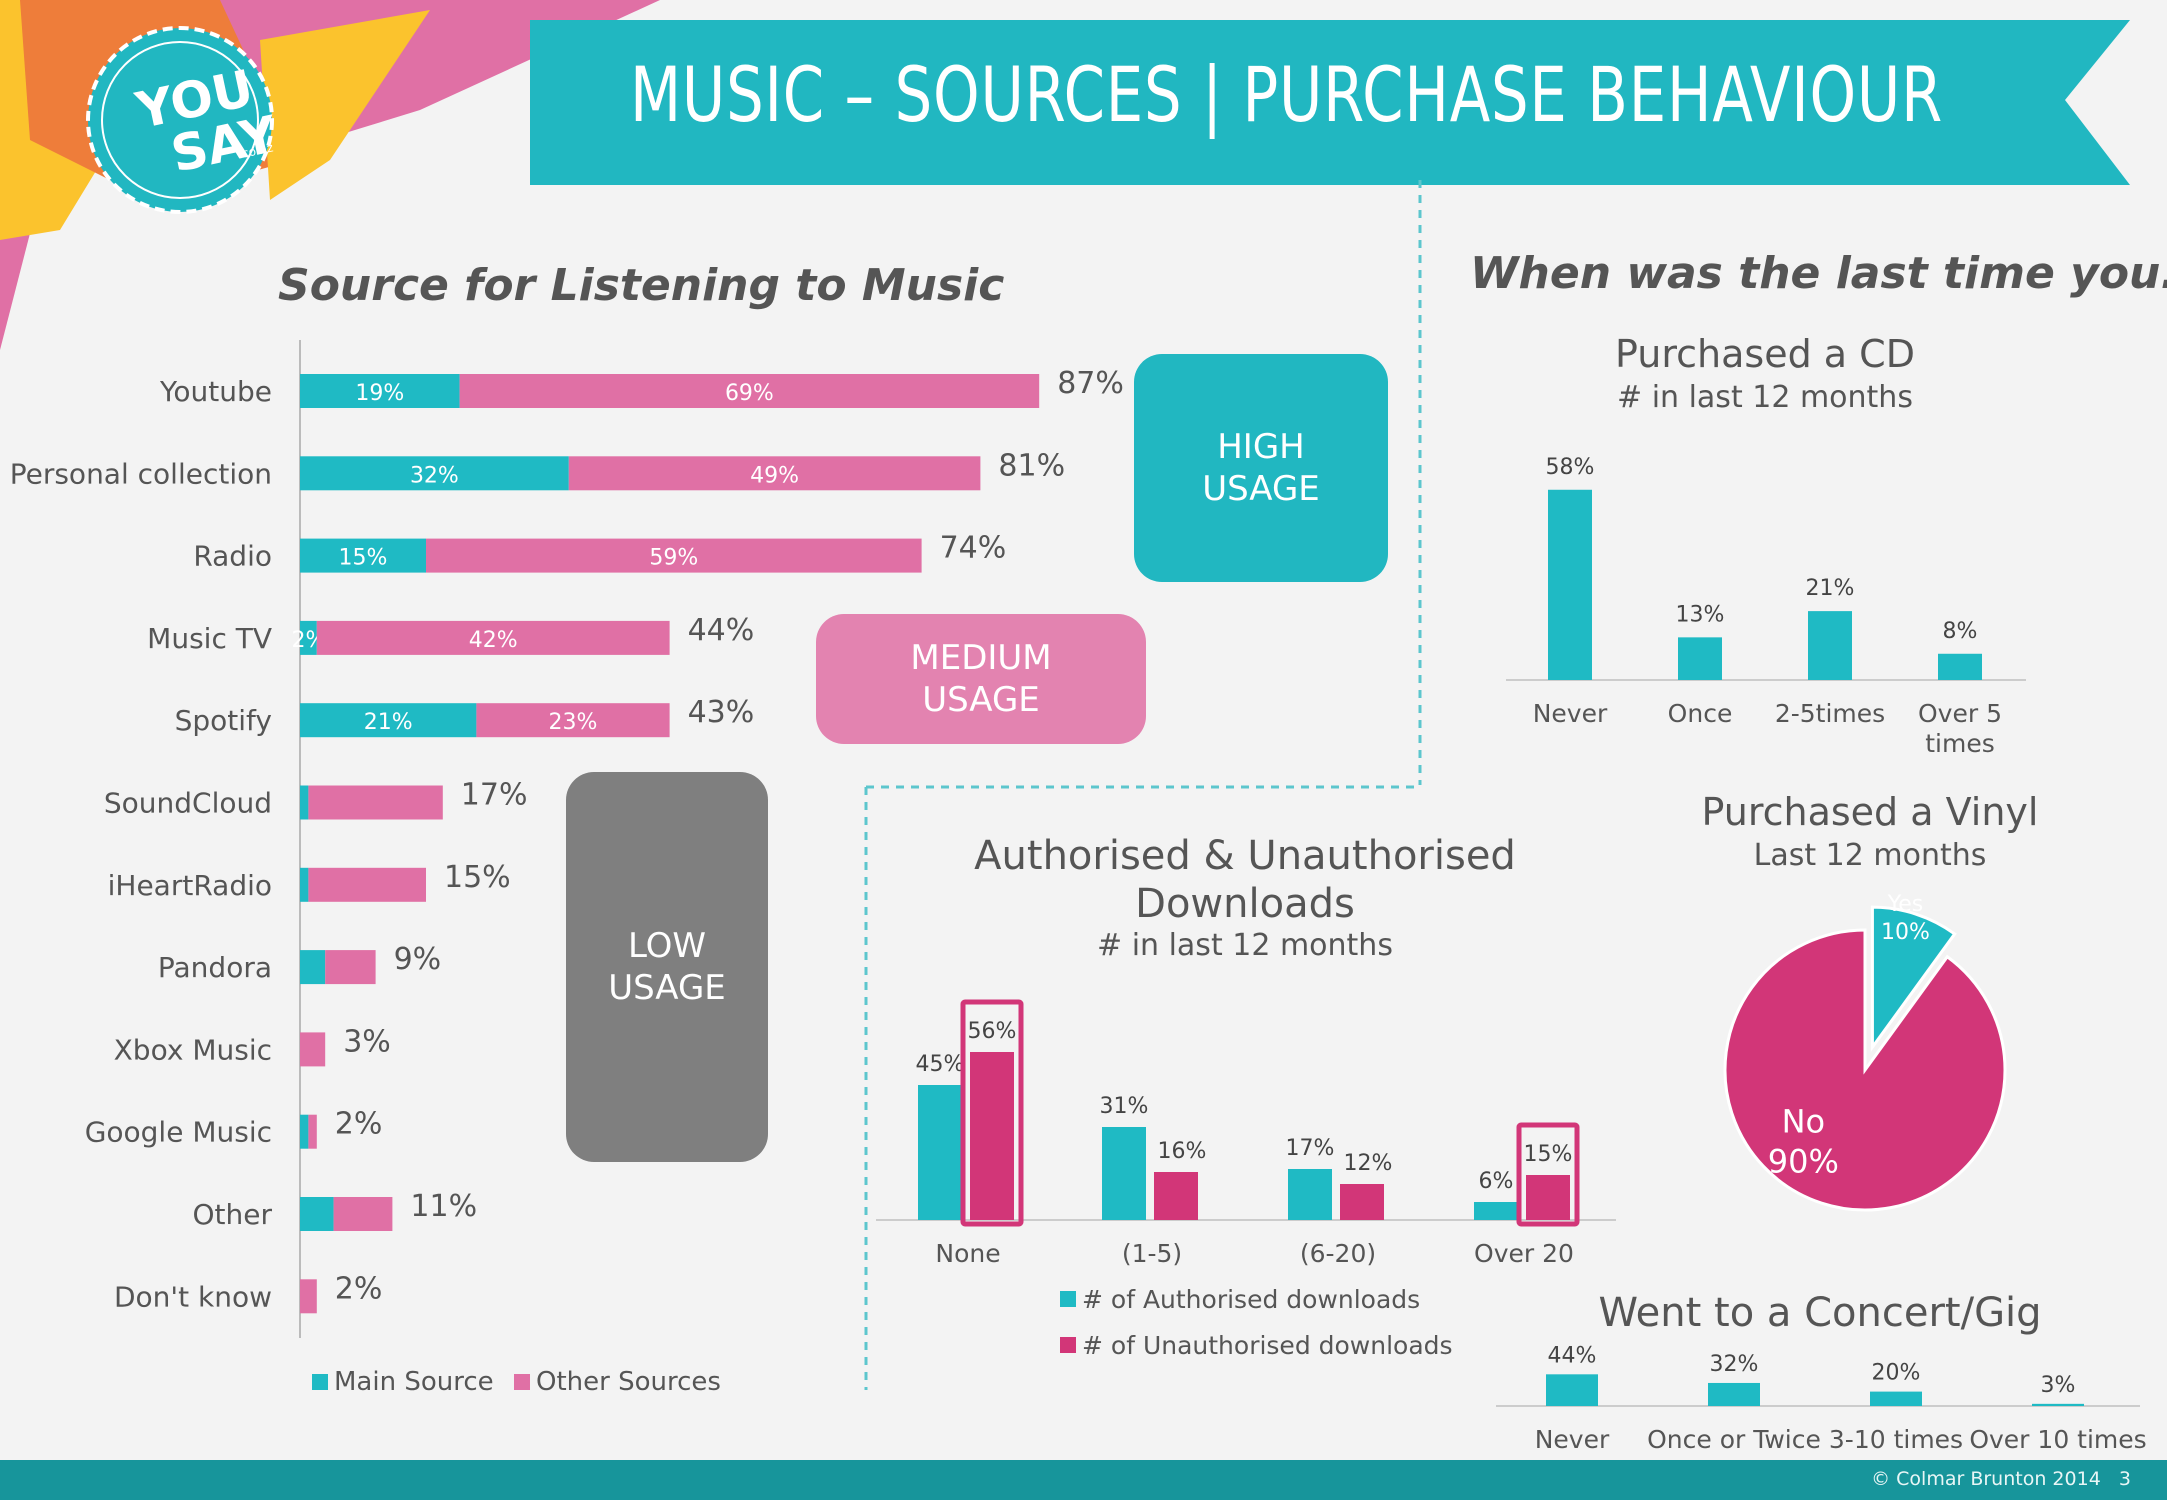  Describe the element at coordinates (940, 1064) in the screenshot. I see `downloads-value-label: 45%` at that location.